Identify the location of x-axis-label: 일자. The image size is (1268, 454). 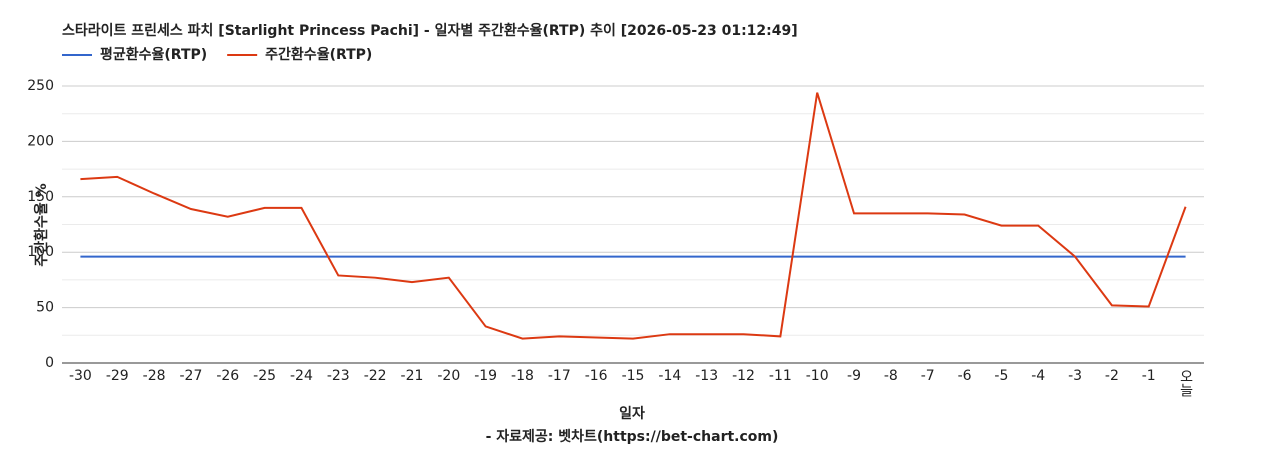
(632, 414).